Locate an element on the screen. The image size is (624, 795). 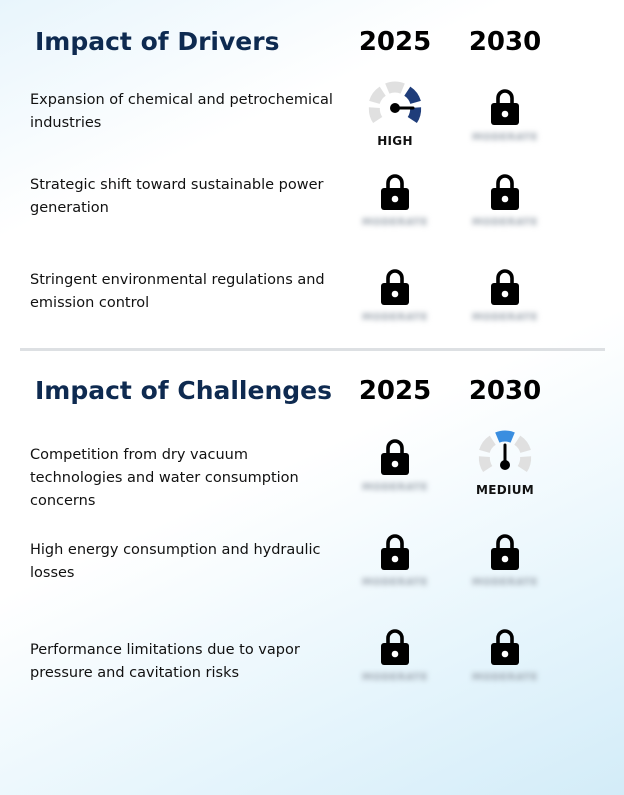
driver-row-2-2030-cell: MODERATE is located at coordinates (505, 206).